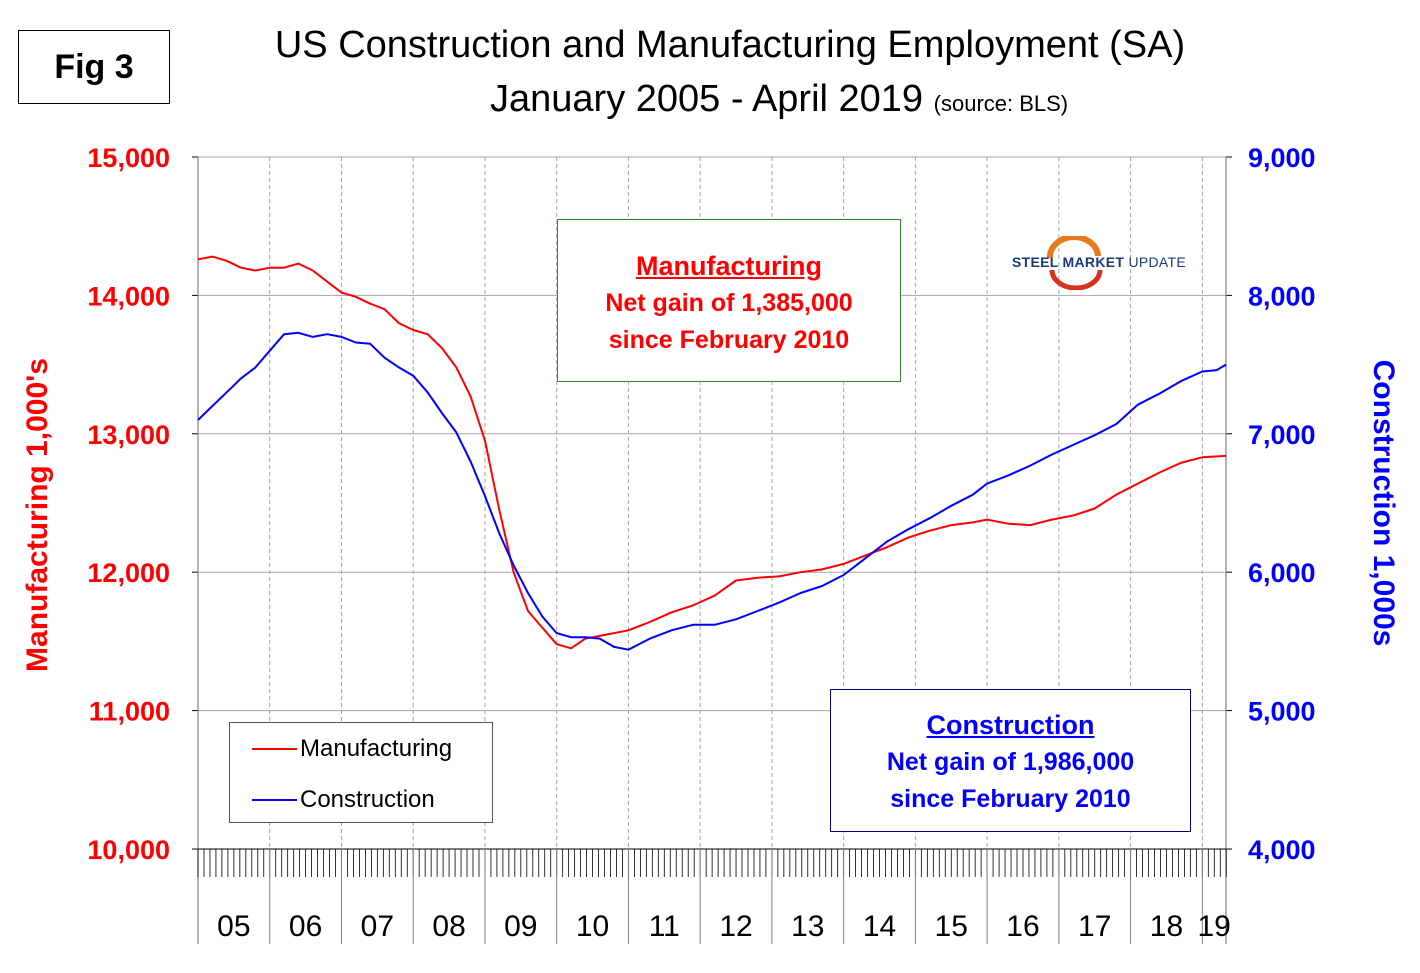 The height and width of the screenshot is (973, 1420). I want to click on logo-text-light: UPDATE, so click(1157, 262).